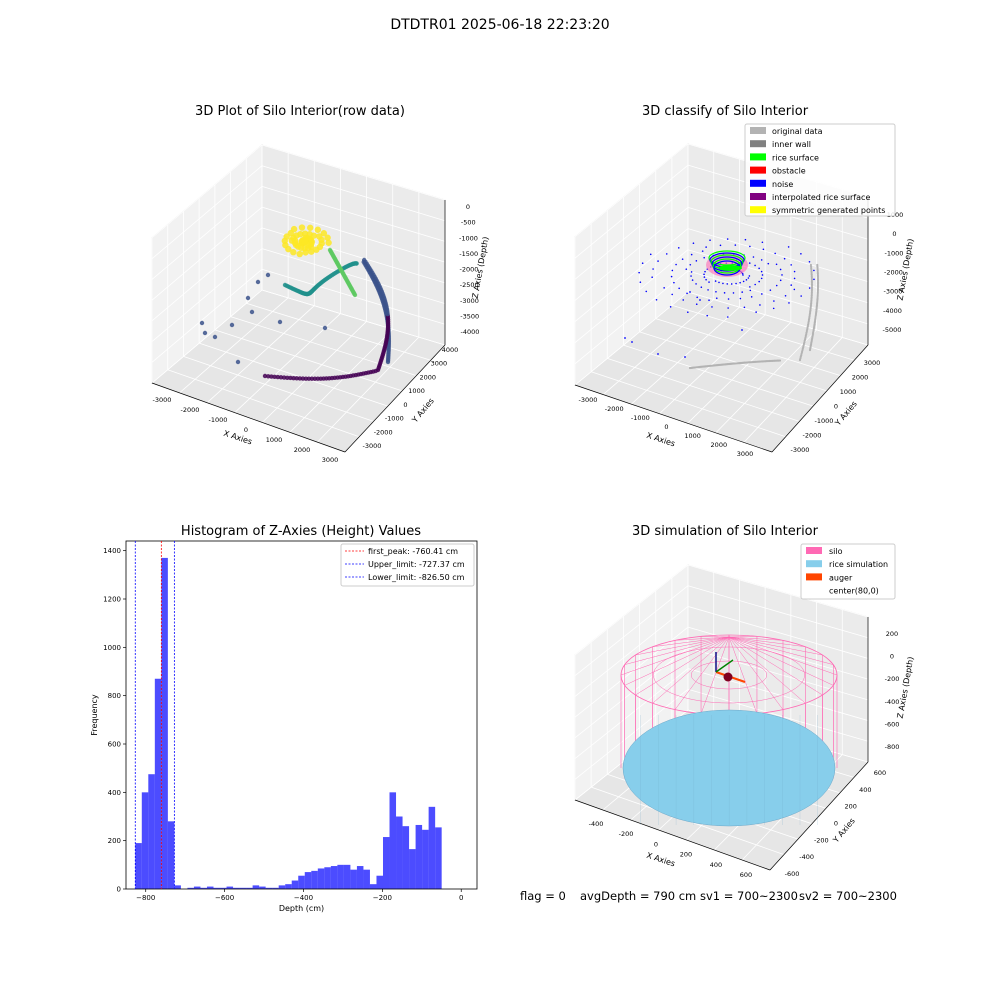 This screenshot has height=1000, width=1000. What do you see at coordinates (353, 214) in the screenshot?
I see `panel1-grid-z2` at bounding box center [353, 214].